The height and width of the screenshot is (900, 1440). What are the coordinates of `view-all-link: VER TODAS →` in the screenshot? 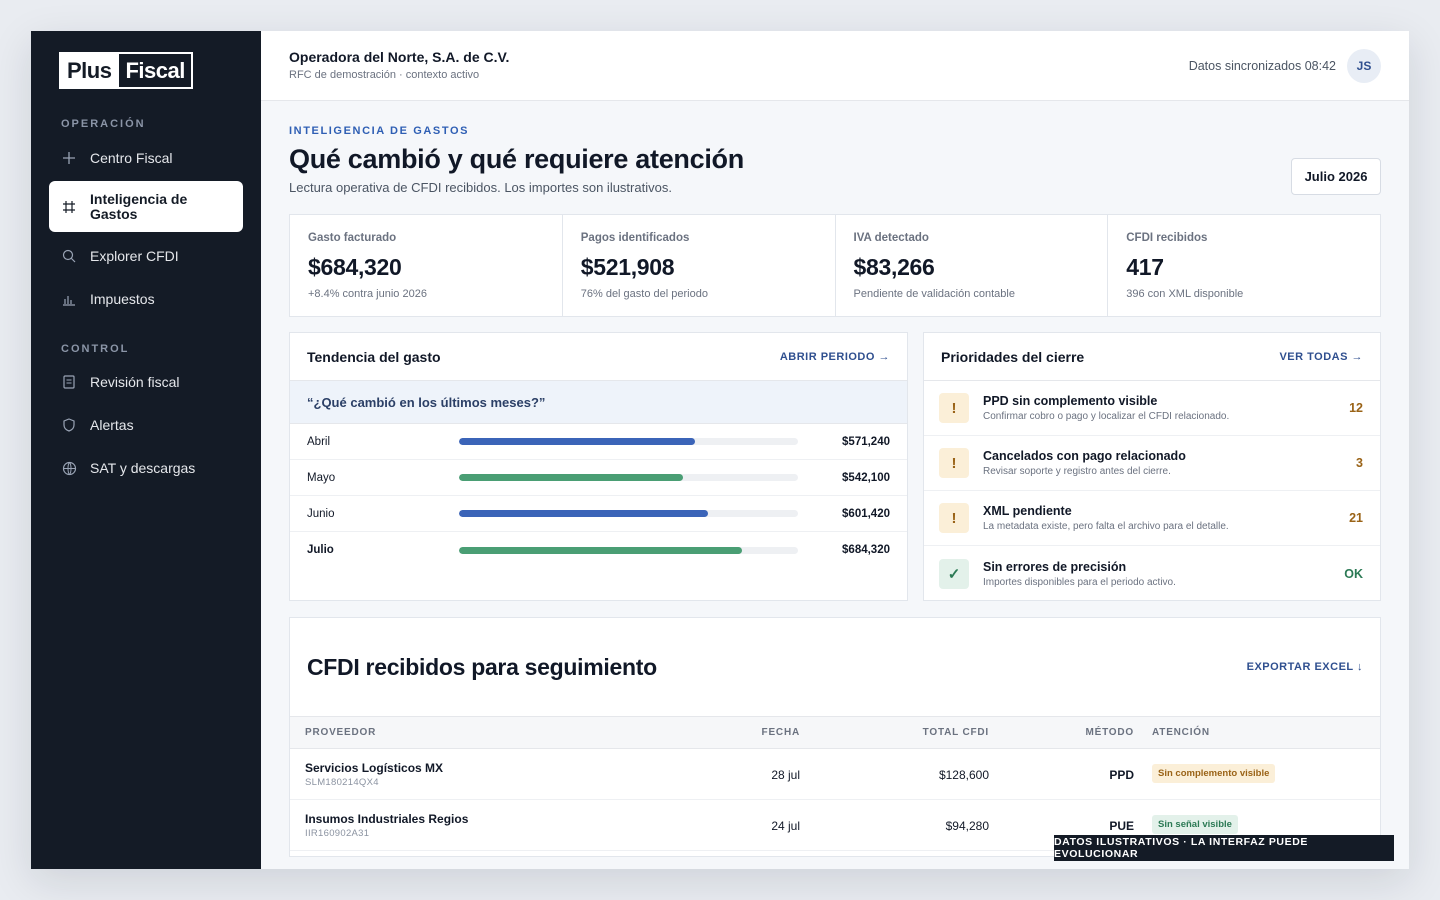 It's located at (1321, 356).